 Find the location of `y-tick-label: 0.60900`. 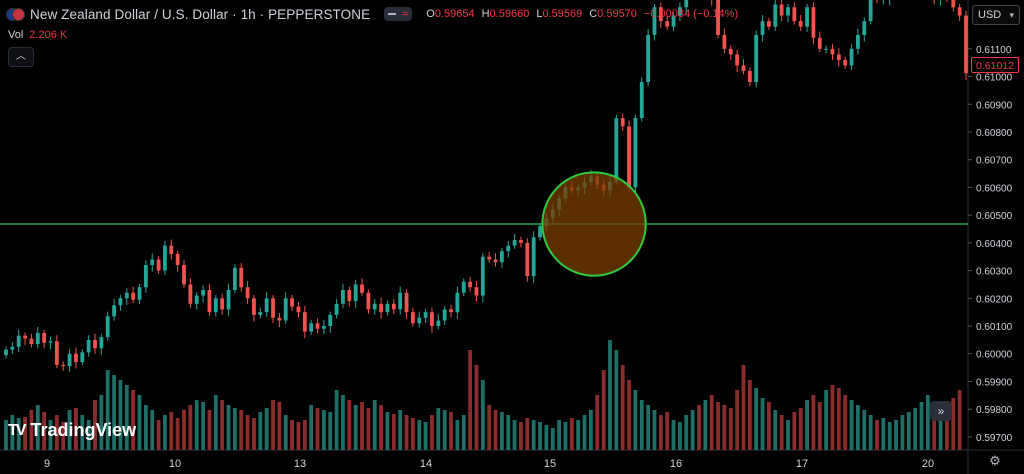

y-tick-label: 0.60900 is located at coordinates (994, 105).